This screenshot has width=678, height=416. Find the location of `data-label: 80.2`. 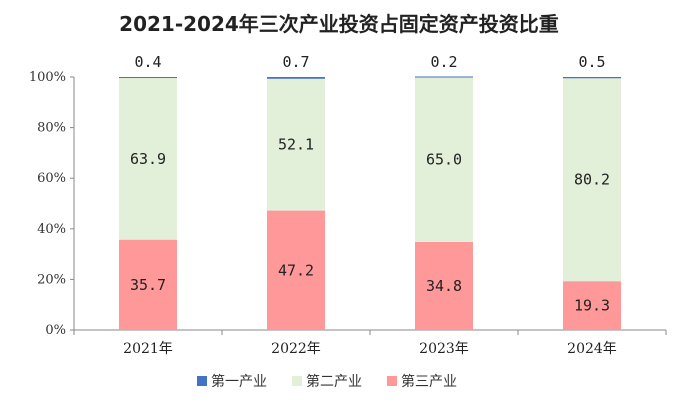

data-label: 80.2 is located at coordinates (592, 180).